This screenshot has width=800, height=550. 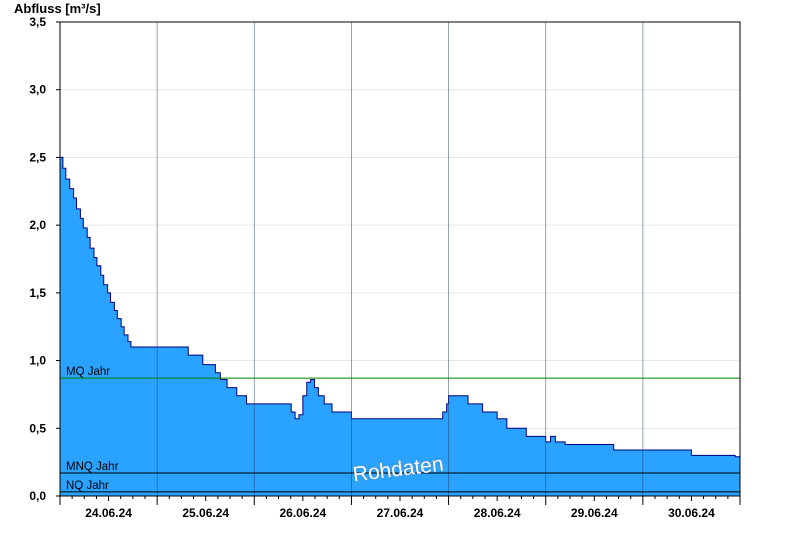 I want to click on y-tick-label: 1,0, so click(x=37, y=361).